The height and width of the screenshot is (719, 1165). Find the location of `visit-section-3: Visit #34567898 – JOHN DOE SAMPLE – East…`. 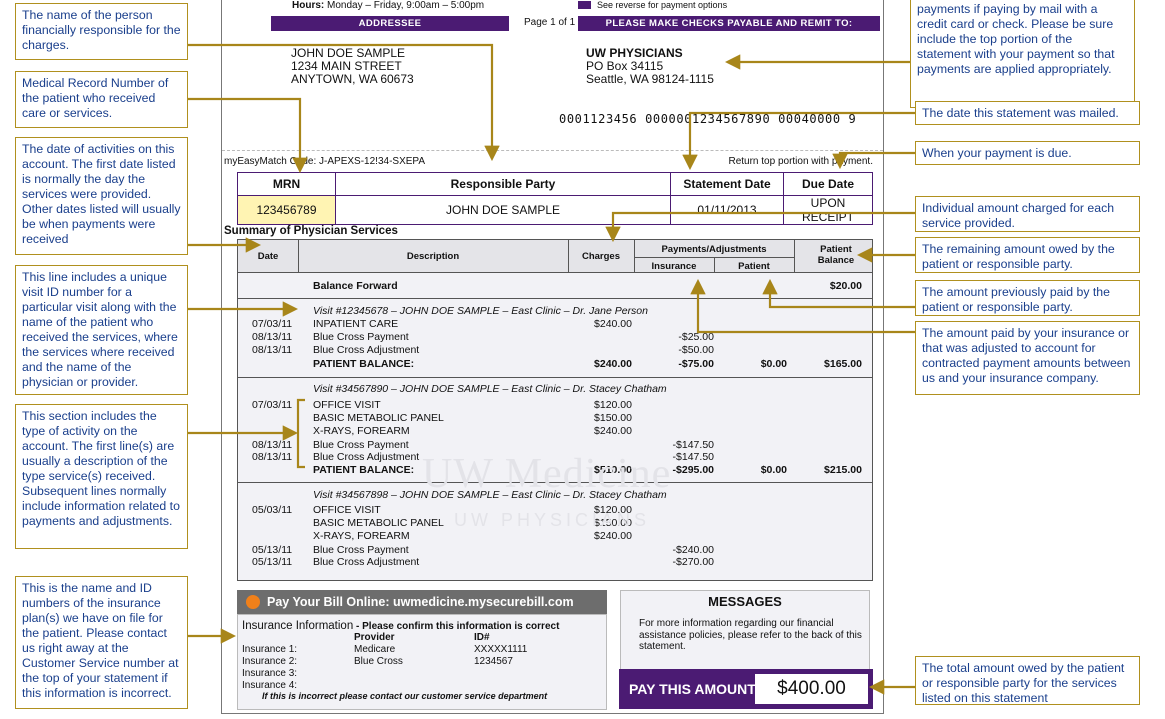

visit-section-3: Visit #34567898 – JOHN DOE SAMPLE – East… is located at coordinates (555, 532).